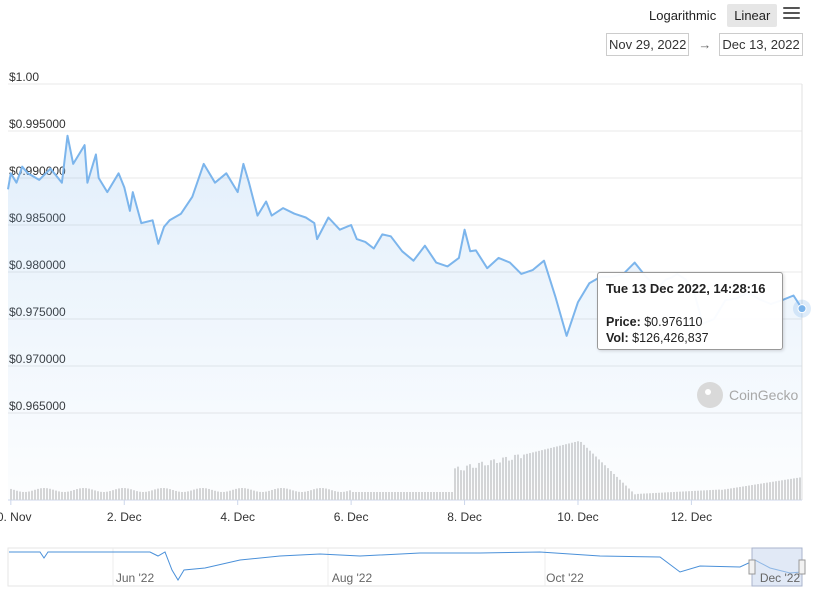 The width and height of the screenshot is (815, 593). Describe the element at coordinates (670, 338) in the screenshot. I see `tooltip-vol-value: $126,426,837` at that location.